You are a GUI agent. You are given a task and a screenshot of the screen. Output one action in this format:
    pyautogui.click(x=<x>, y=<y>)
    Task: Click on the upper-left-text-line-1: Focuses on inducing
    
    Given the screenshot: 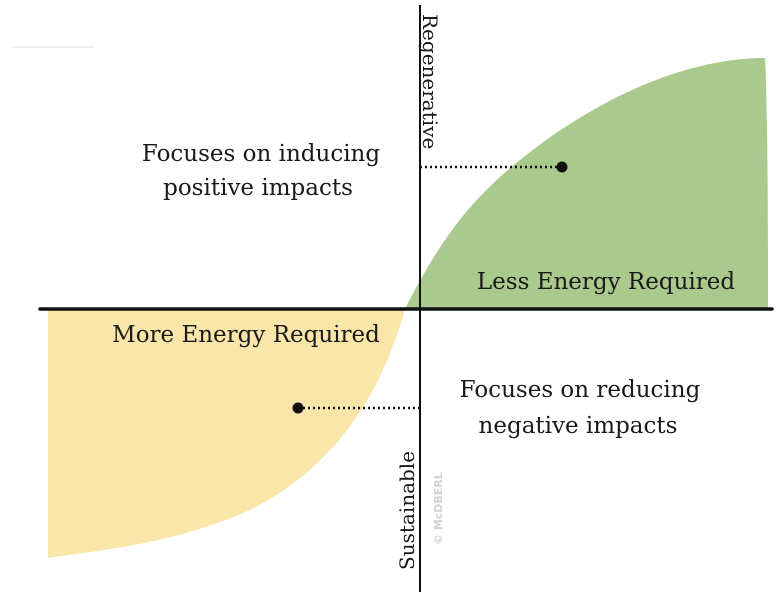 What is the action you would take?
    pyautogui.click(x=261, y=154)
    